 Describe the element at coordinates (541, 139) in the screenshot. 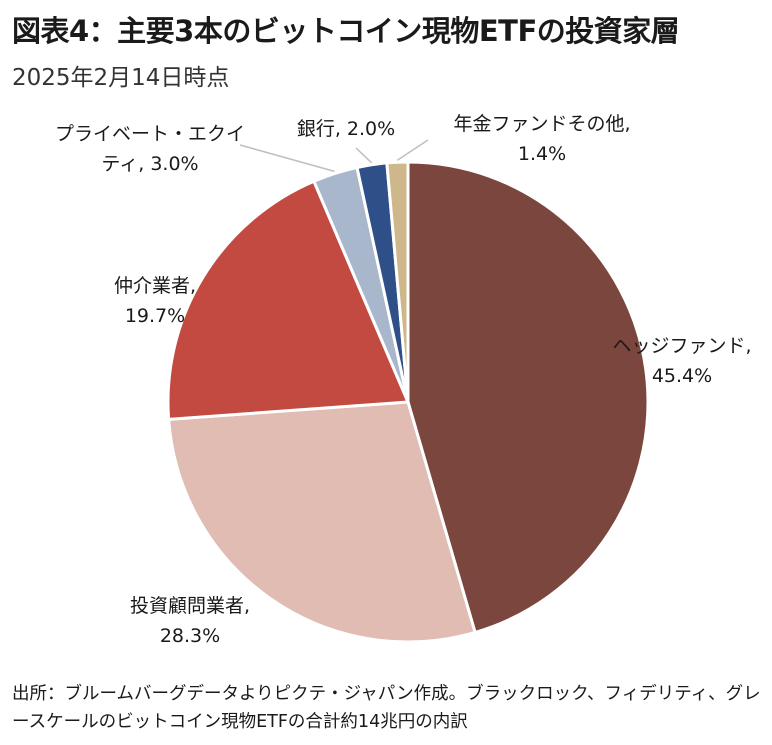

I see `slice-6-label: 年金ファンドその他, 1.4%` at that location.